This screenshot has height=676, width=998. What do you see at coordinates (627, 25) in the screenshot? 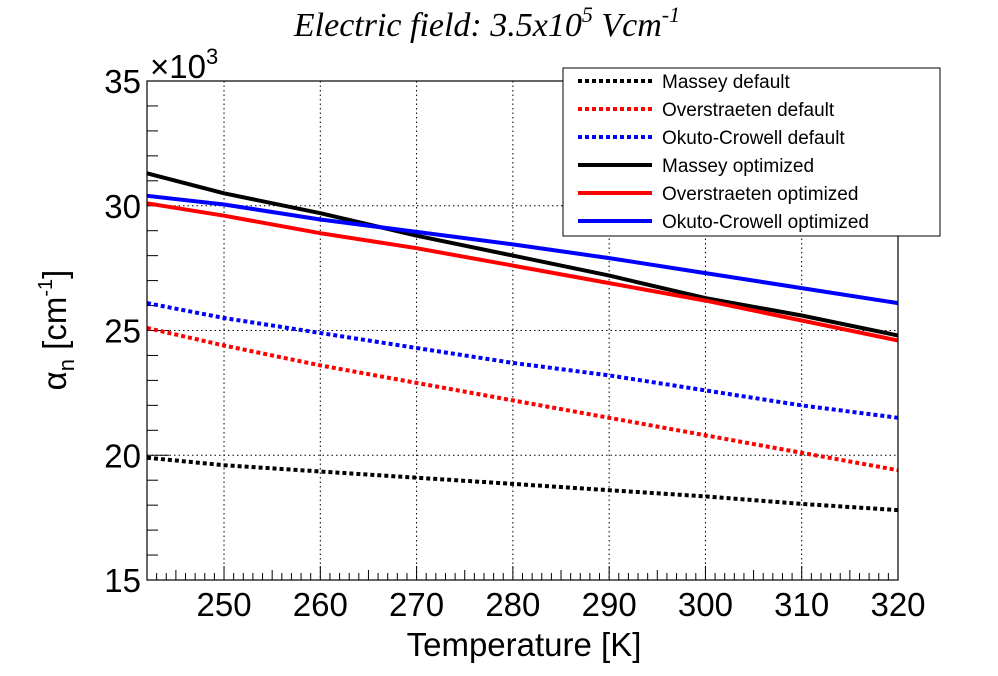
I see `title-unit: Vcm` at bounding box center [627, 25].